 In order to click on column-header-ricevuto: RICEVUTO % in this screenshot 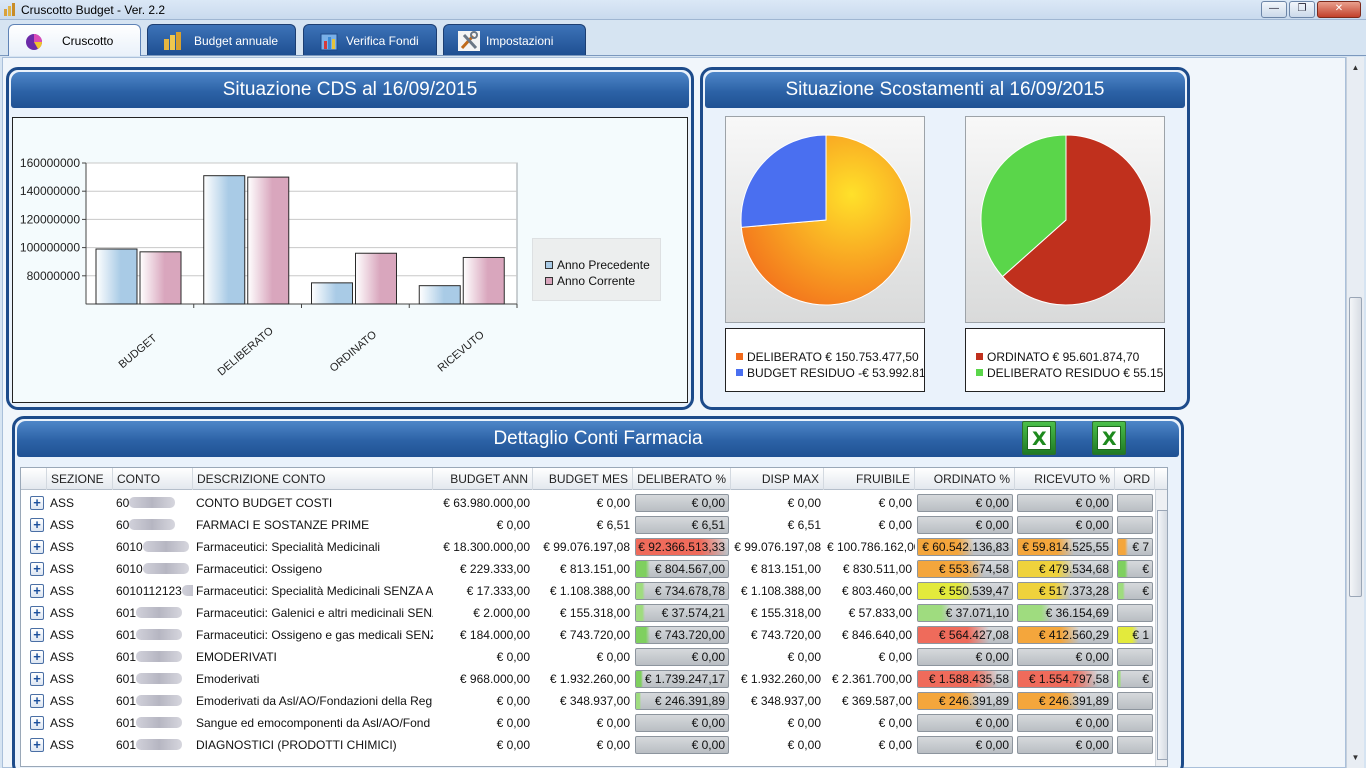, I will do `click(1065, 479)`.